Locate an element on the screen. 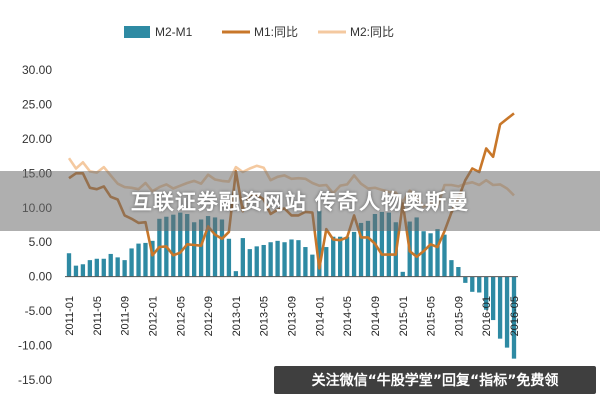 This screenshot has width=600, height=400. y-tick-label: 25.00 is located at coordinates (37, 104).